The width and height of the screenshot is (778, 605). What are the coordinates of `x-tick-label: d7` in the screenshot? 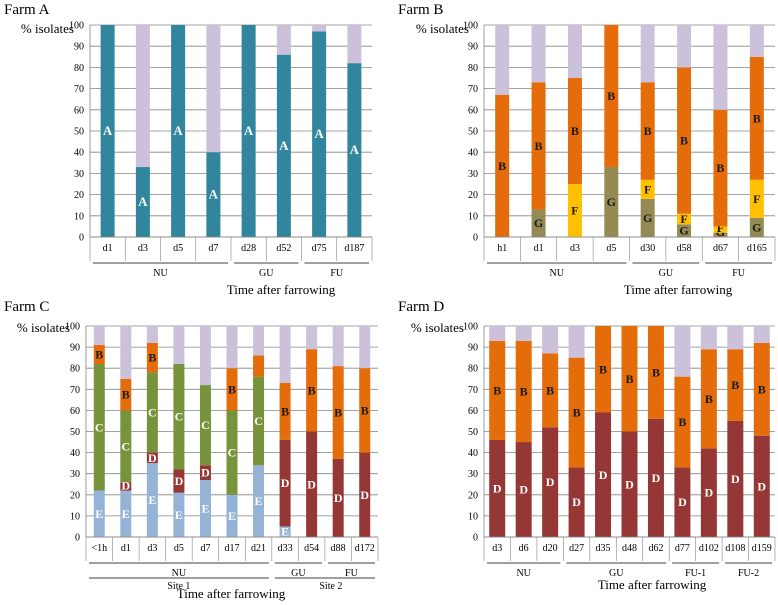 It's located at (213, 248).